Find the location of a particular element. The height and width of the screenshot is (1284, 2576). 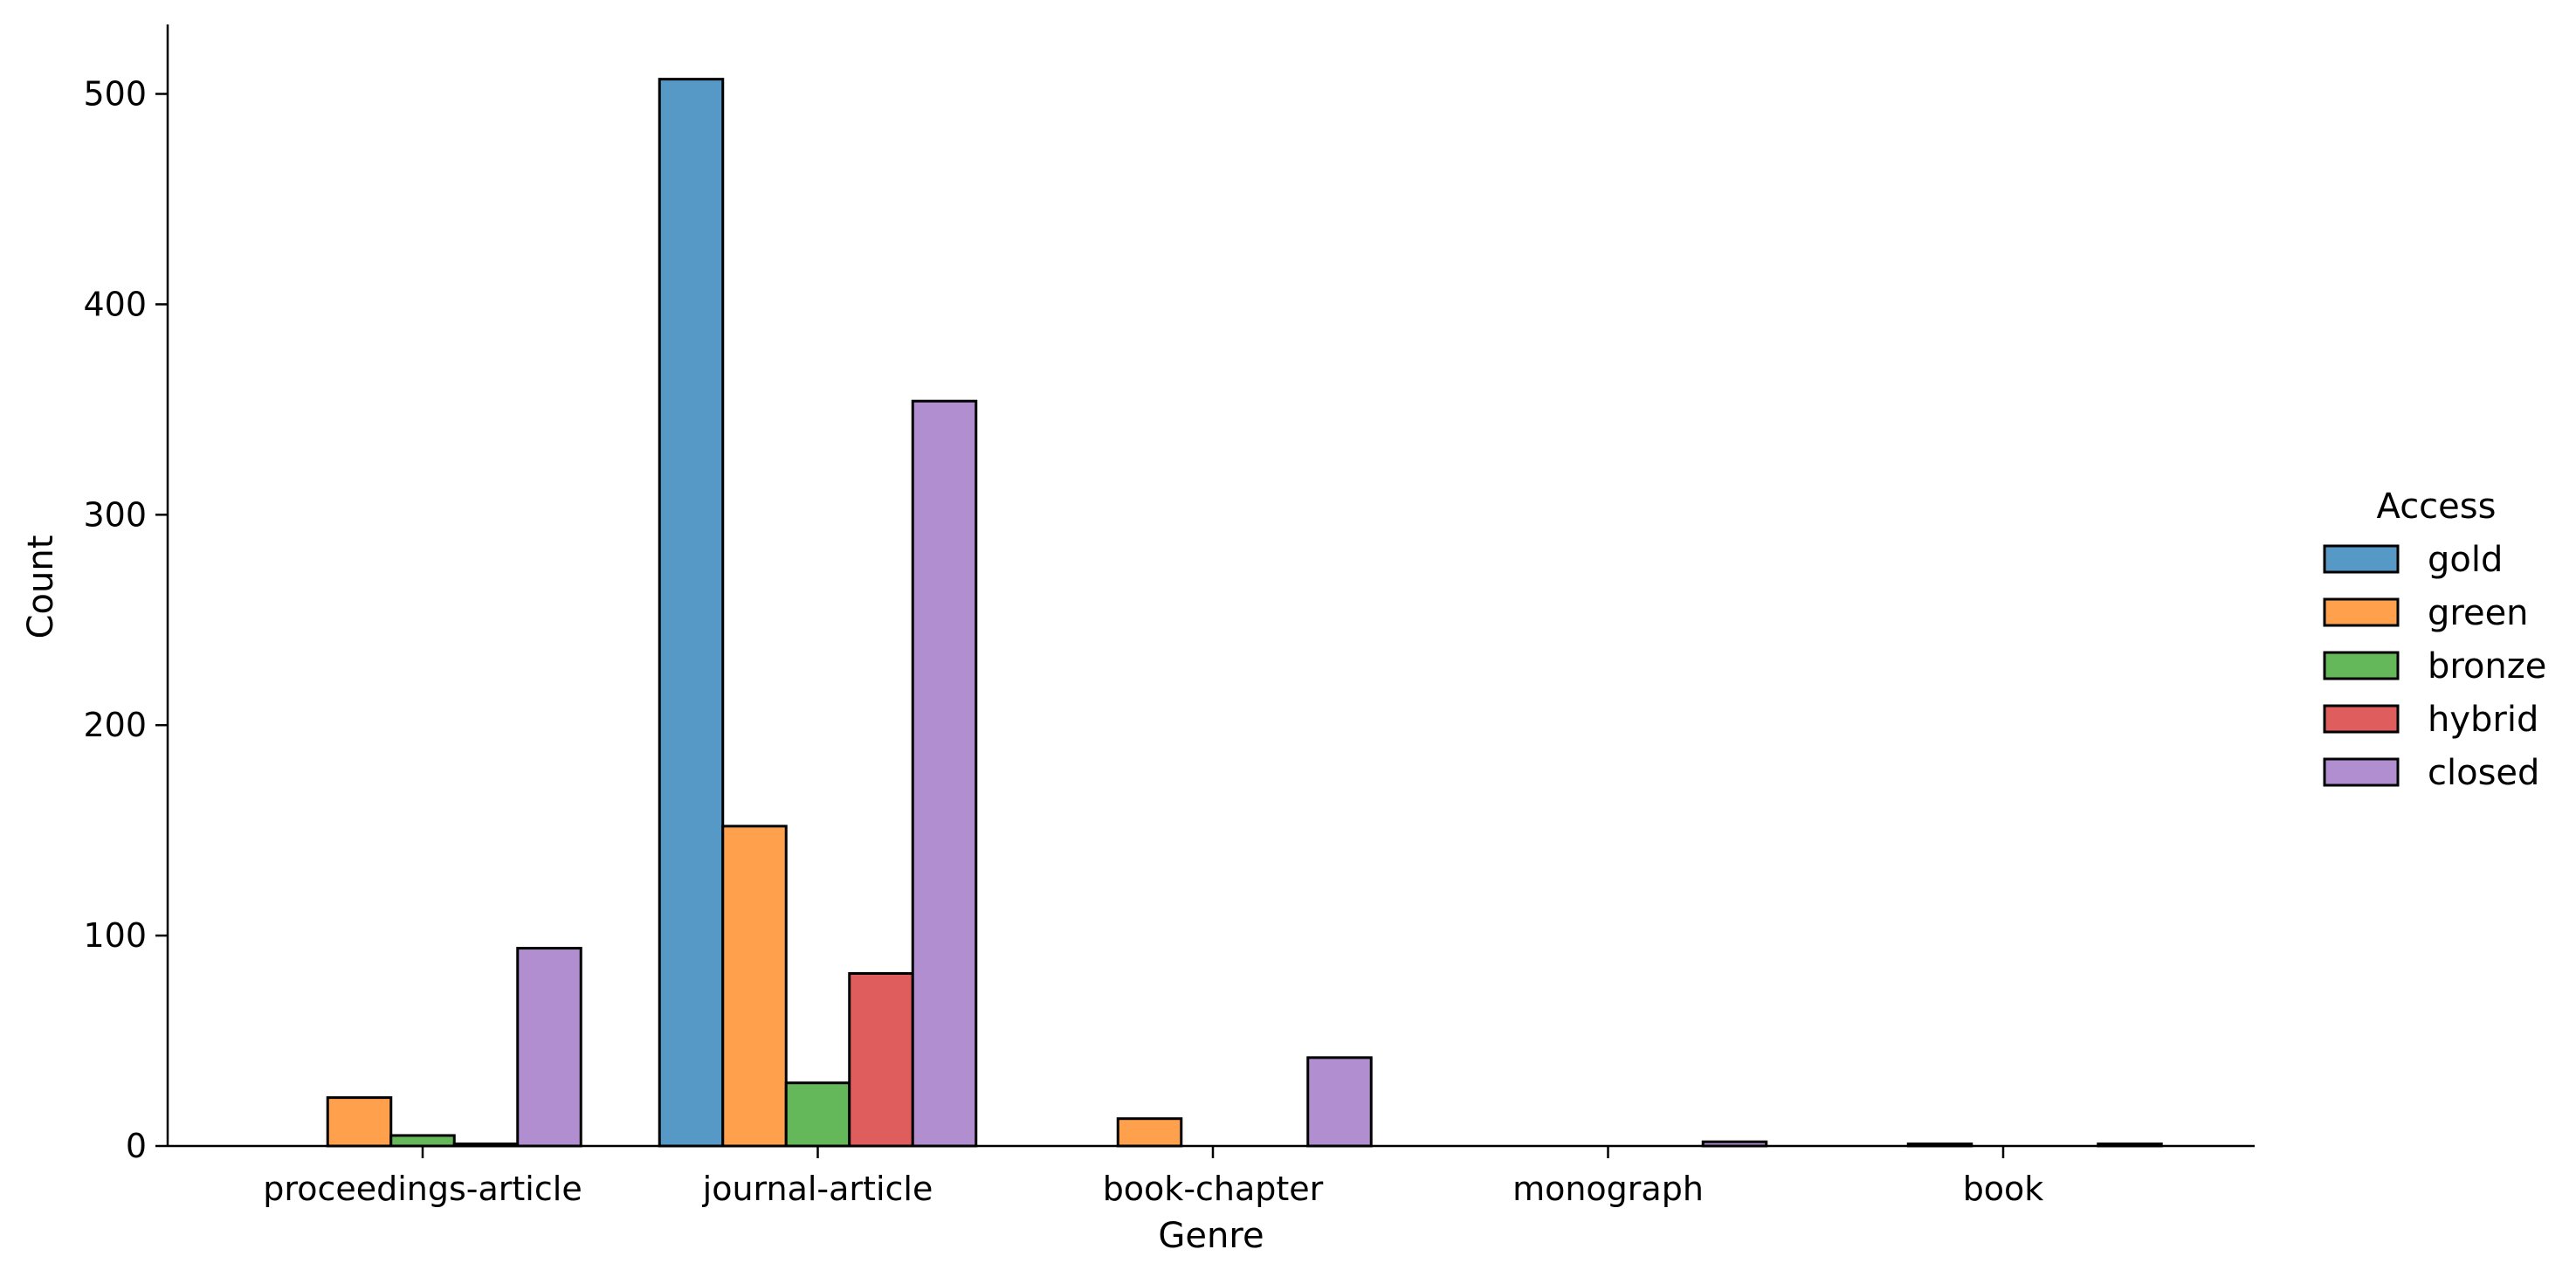

y-tick-label: 200 is located at coordinates (115, 725).